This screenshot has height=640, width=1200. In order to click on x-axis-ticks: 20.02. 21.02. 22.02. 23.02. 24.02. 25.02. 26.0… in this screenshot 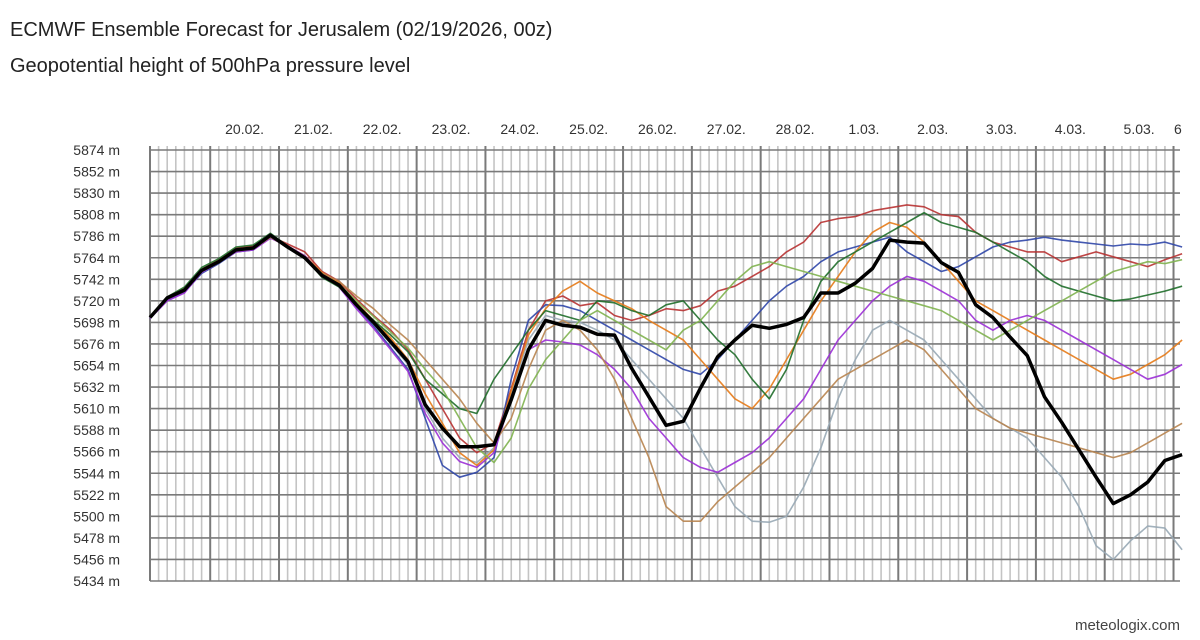, I will do `click(703, 129)`.